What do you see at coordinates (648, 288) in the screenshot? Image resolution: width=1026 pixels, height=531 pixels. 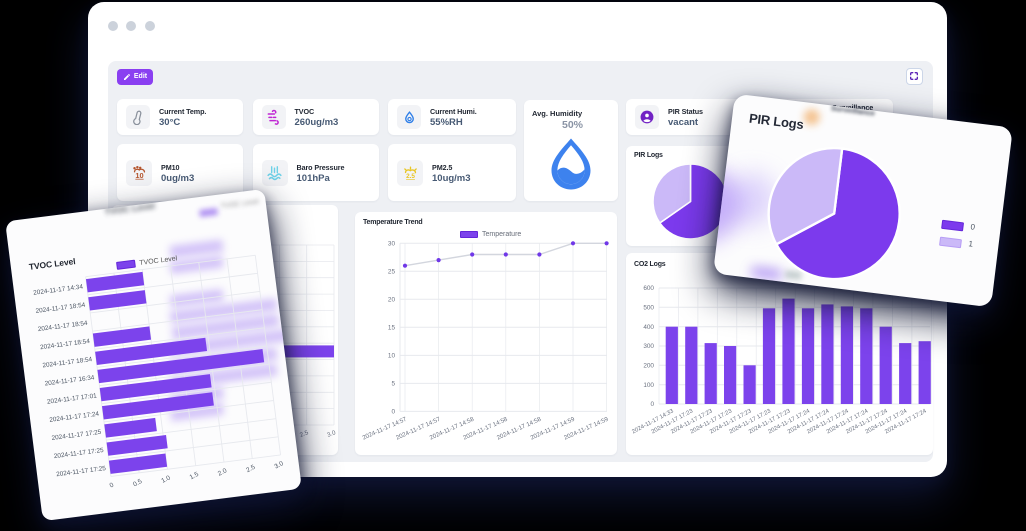 I see `svg-text: 600` at bounding box center [648, 288].